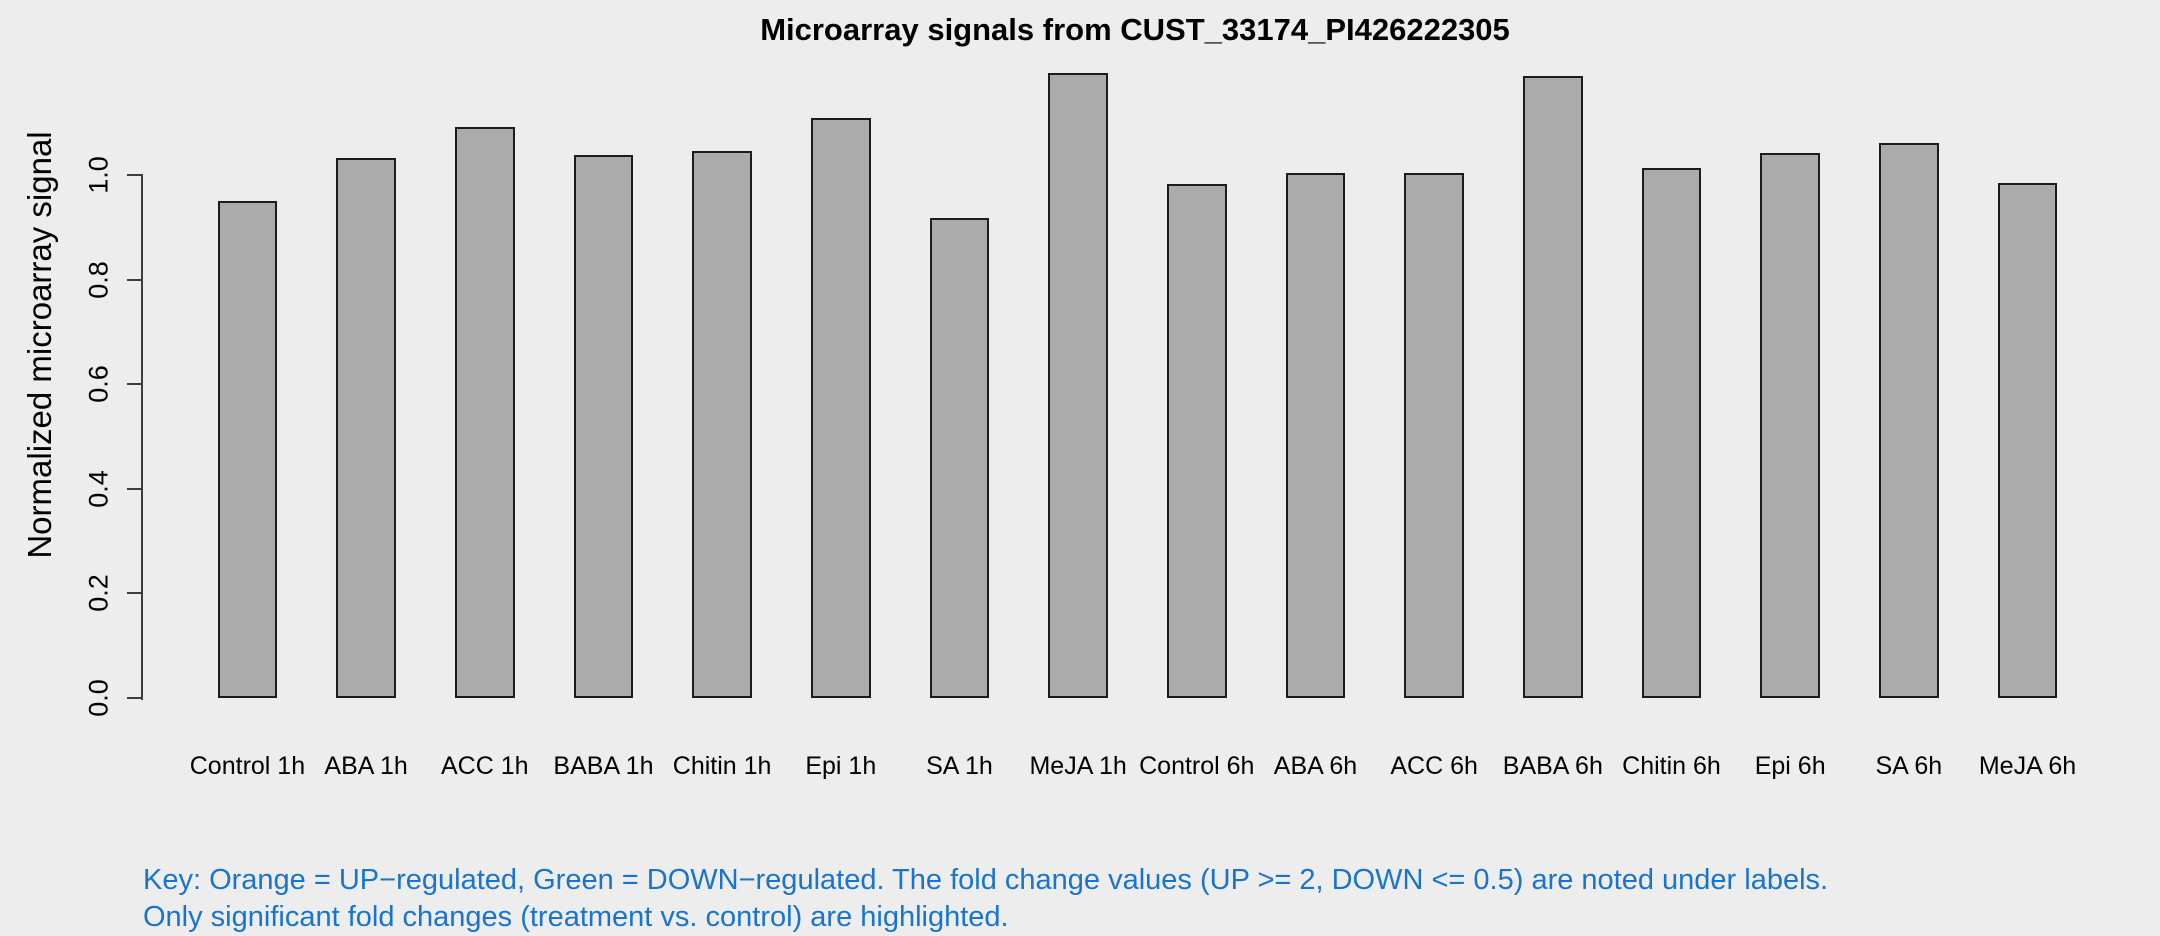 This screenshot has height=936, width=2160. Describe the element at coordinates (1671, 432) in the screenshot. I see `bar-chitin-6h` at that location.